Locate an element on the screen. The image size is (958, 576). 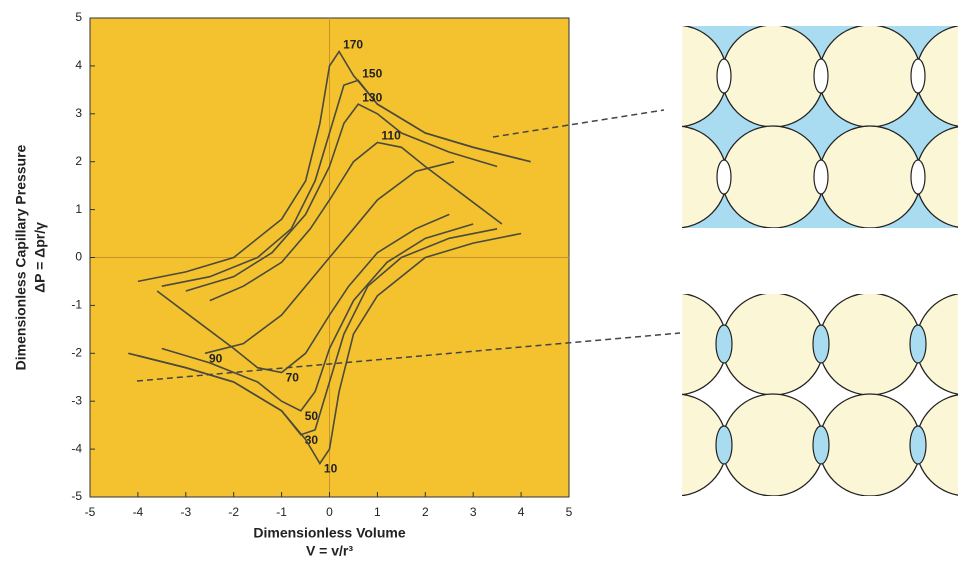
x-axis-title: V = v/r³ is located at coordinates (329, 551).